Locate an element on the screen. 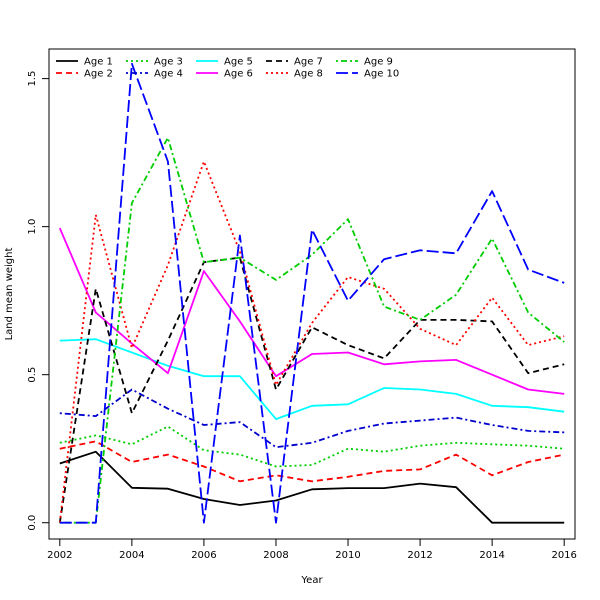 Image resolution: width=600 pixels, height=600 pixels. y-tick-label: 1.5 is located at coordinates (32, 79).